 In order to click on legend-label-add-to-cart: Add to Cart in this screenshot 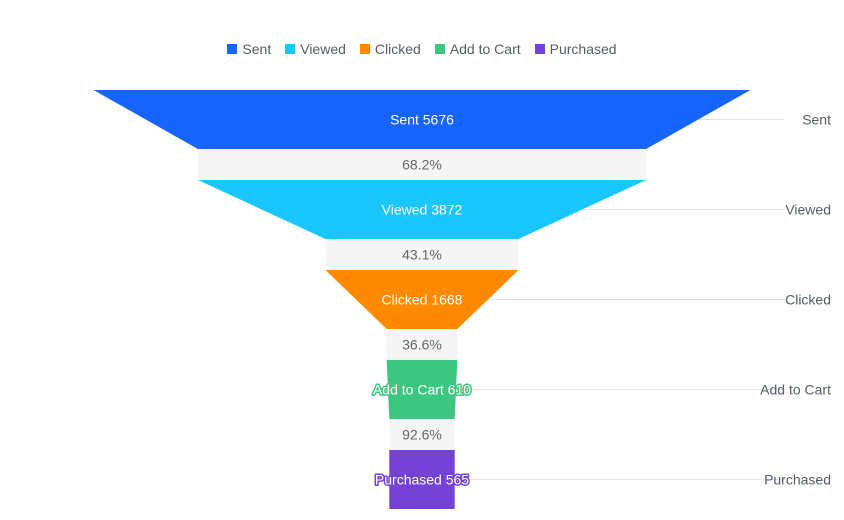, I will do `click(485, 49)`.